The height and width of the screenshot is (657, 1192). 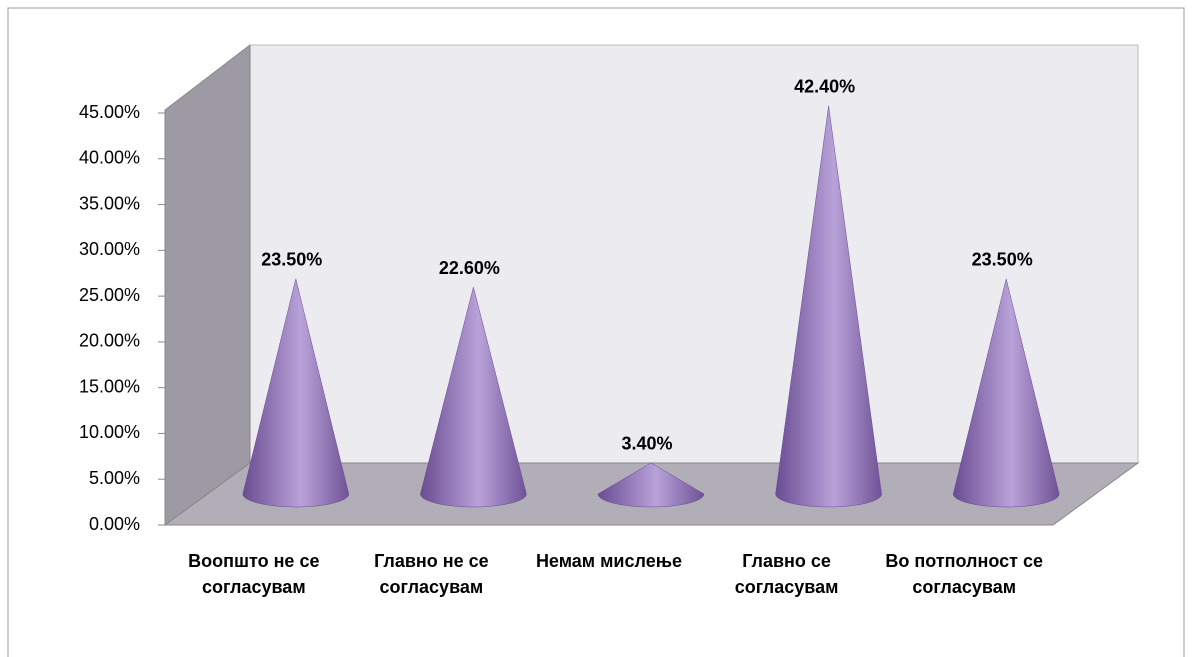 I want to click on y-tick-label: 10.00%, so click(x=109, y=432).